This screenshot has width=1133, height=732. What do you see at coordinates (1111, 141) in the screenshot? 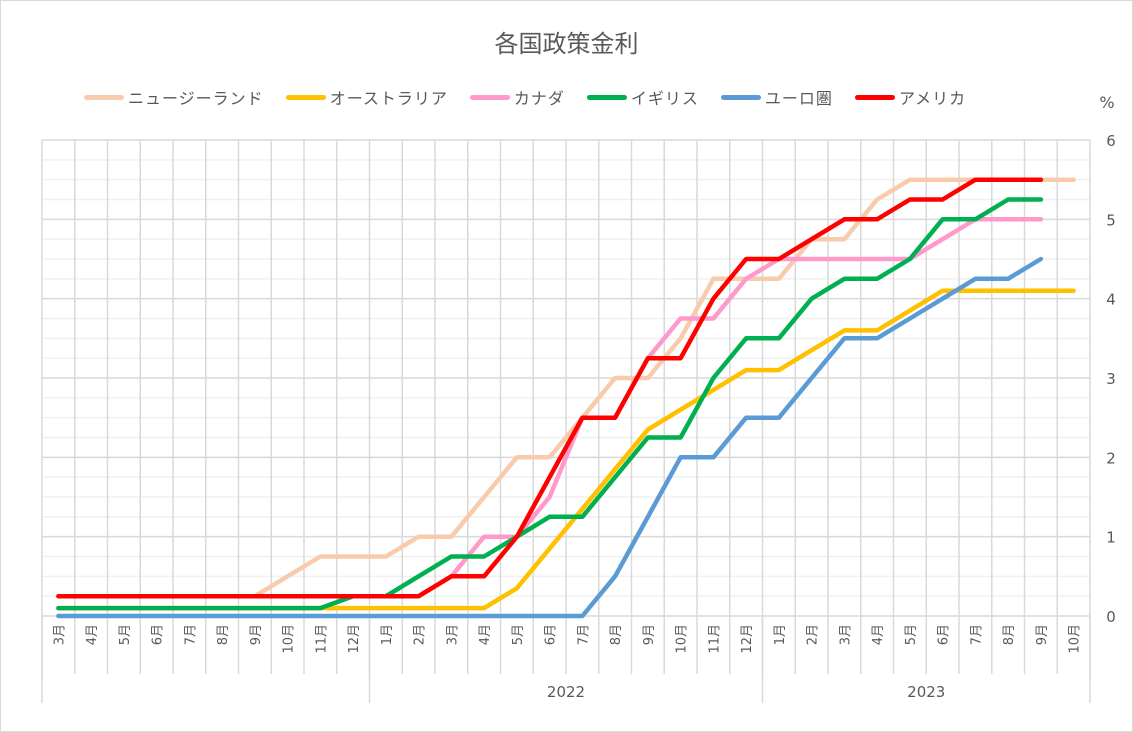
I see `y-tick-label: 6` at bounding box center [1111, 141].